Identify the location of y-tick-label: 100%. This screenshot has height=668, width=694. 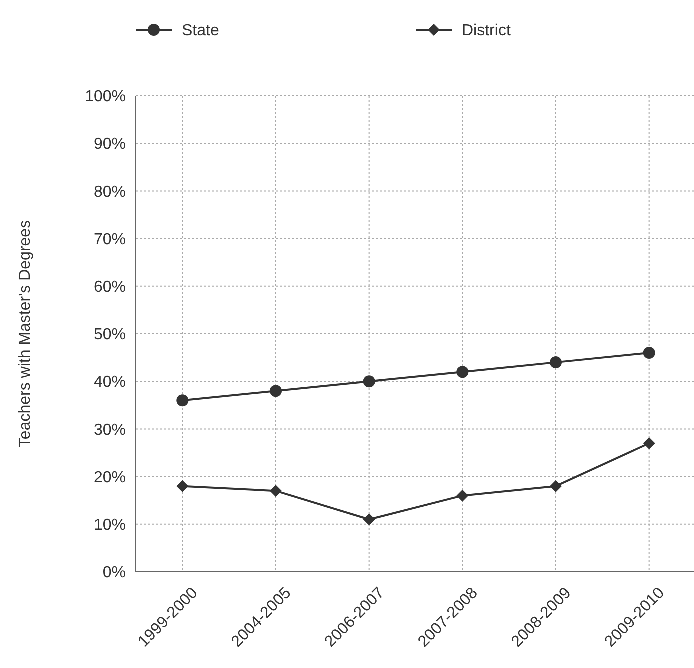
(105, 97).